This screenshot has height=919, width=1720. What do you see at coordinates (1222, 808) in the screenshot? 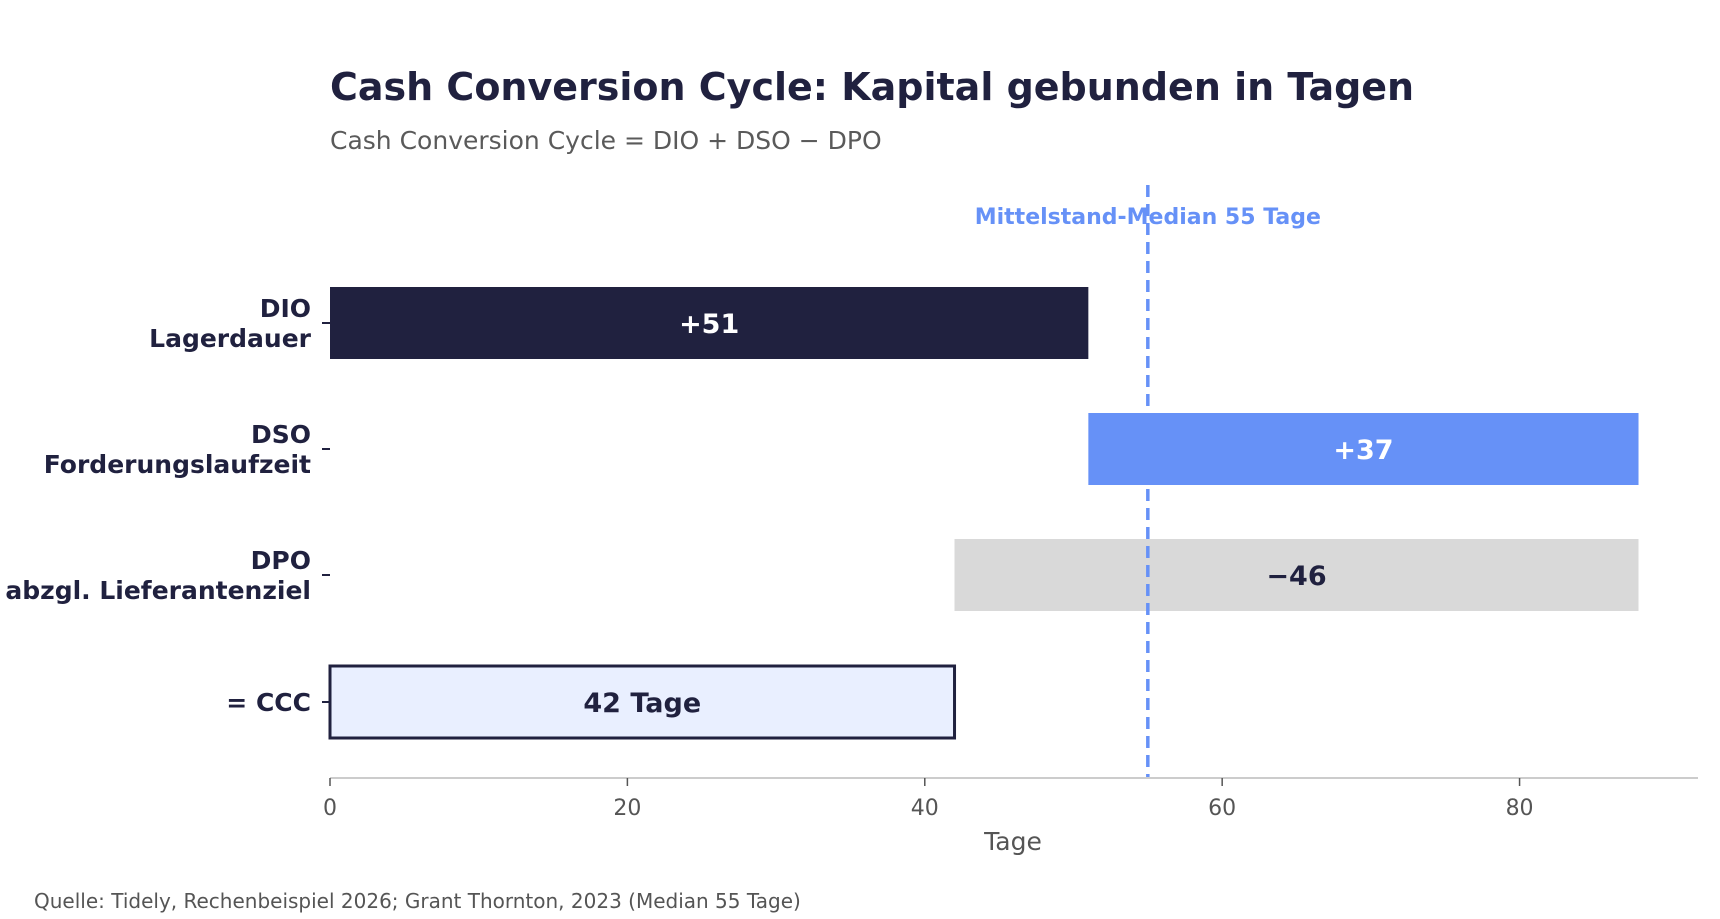
I see `x-tick-label: 60` at bounding box center [1222, 808].